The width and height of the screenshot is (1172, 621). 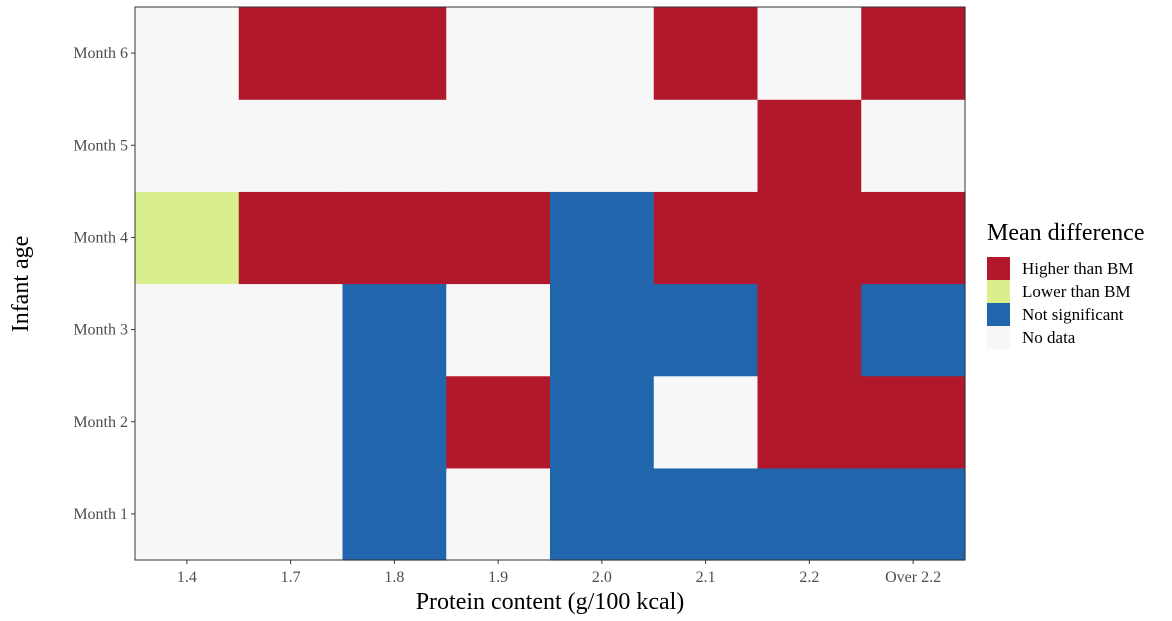 I want to click on y-tick-label: Month 5, so click(x=100, y=145).